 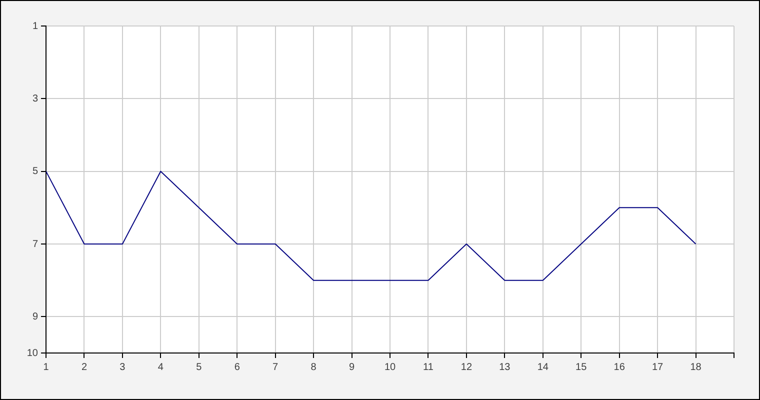 I want to click on x-tick-label: 2, so click(x=84, y=367).